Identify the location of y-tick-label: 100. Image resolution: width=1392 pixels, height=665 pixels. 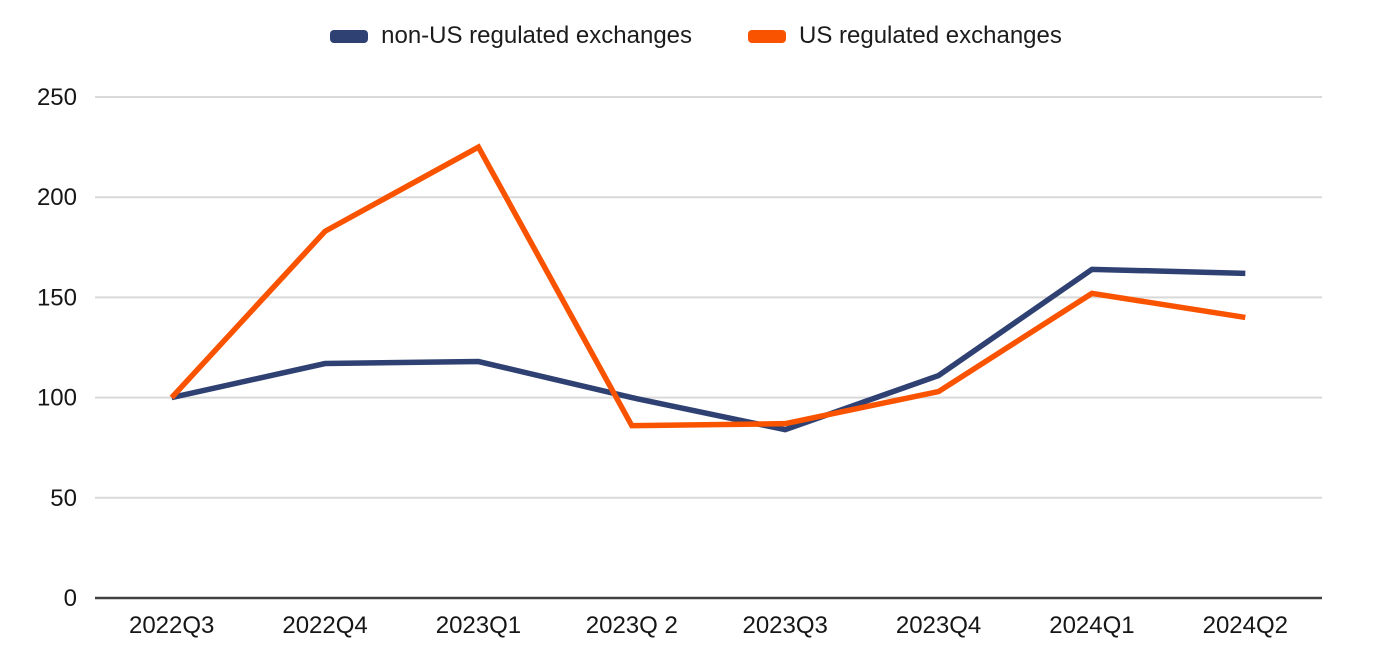
(57, 398).